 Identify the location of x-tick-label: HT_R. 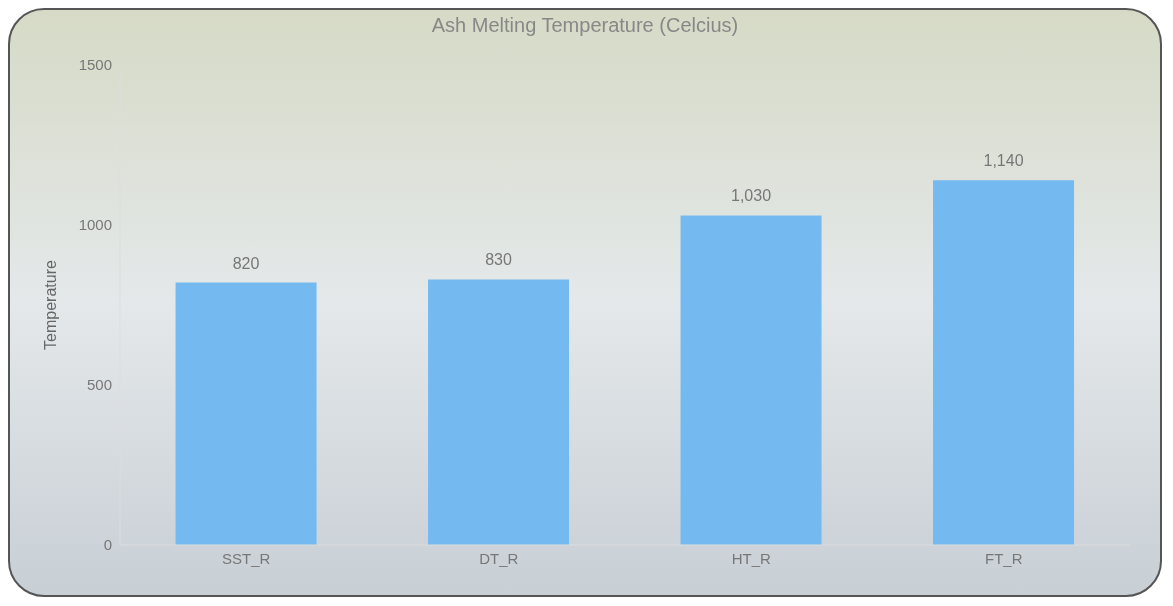
(751, 558).